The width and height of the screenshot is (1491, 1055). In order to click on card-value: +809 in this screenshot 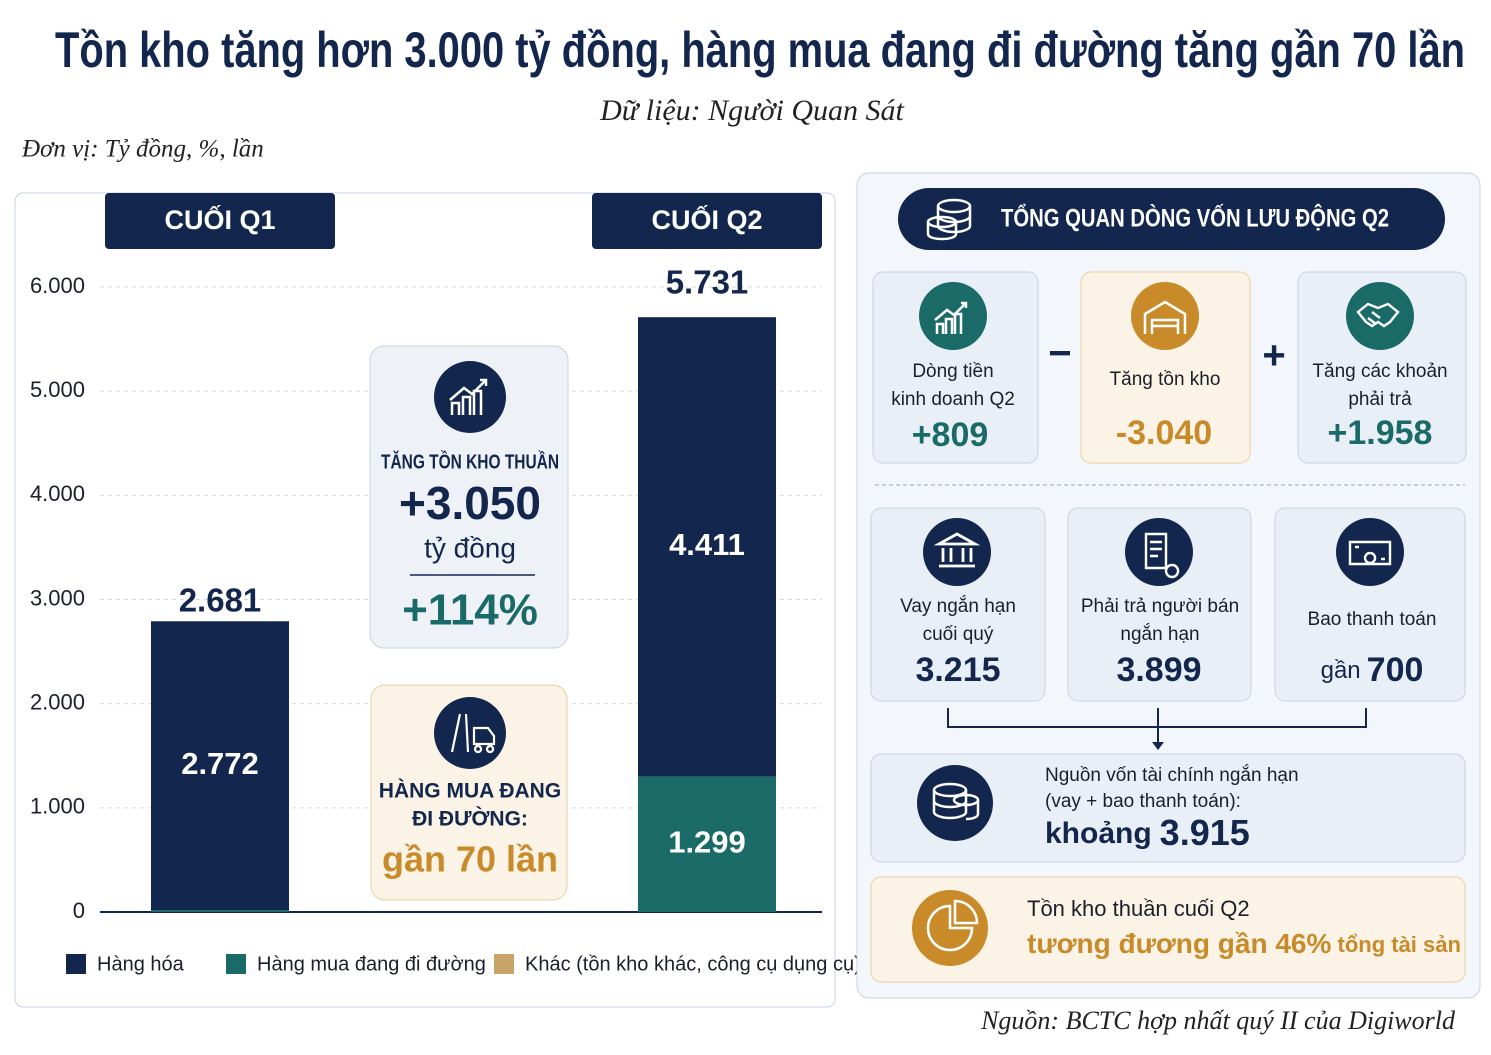, I will do `click(950, 435)`.